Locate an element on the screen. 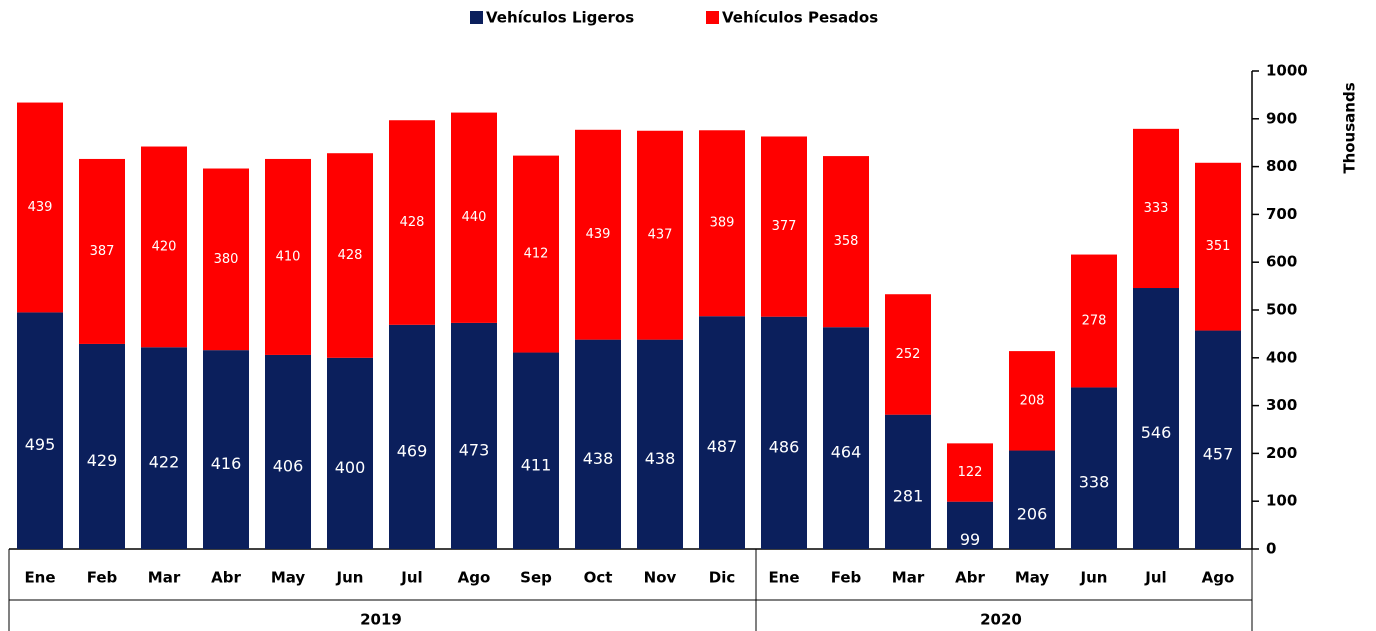 This screenshot has height=631, width=1376. x-tick-label: Oct is located at coordinates (598, 578).